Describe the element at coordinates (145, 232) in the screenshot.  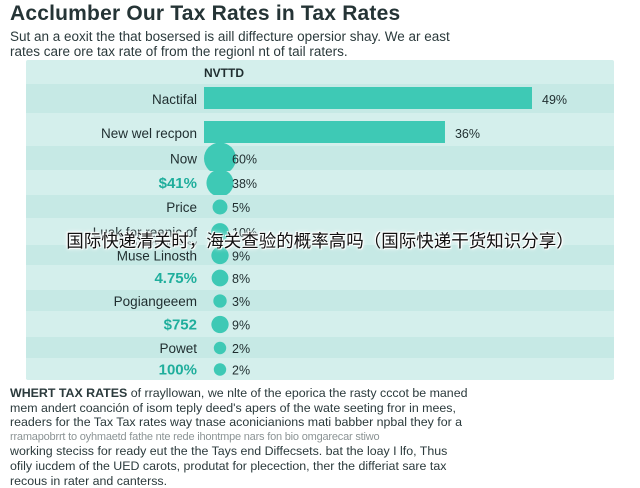
I see `category-label: Luak for reanic of` at that location.